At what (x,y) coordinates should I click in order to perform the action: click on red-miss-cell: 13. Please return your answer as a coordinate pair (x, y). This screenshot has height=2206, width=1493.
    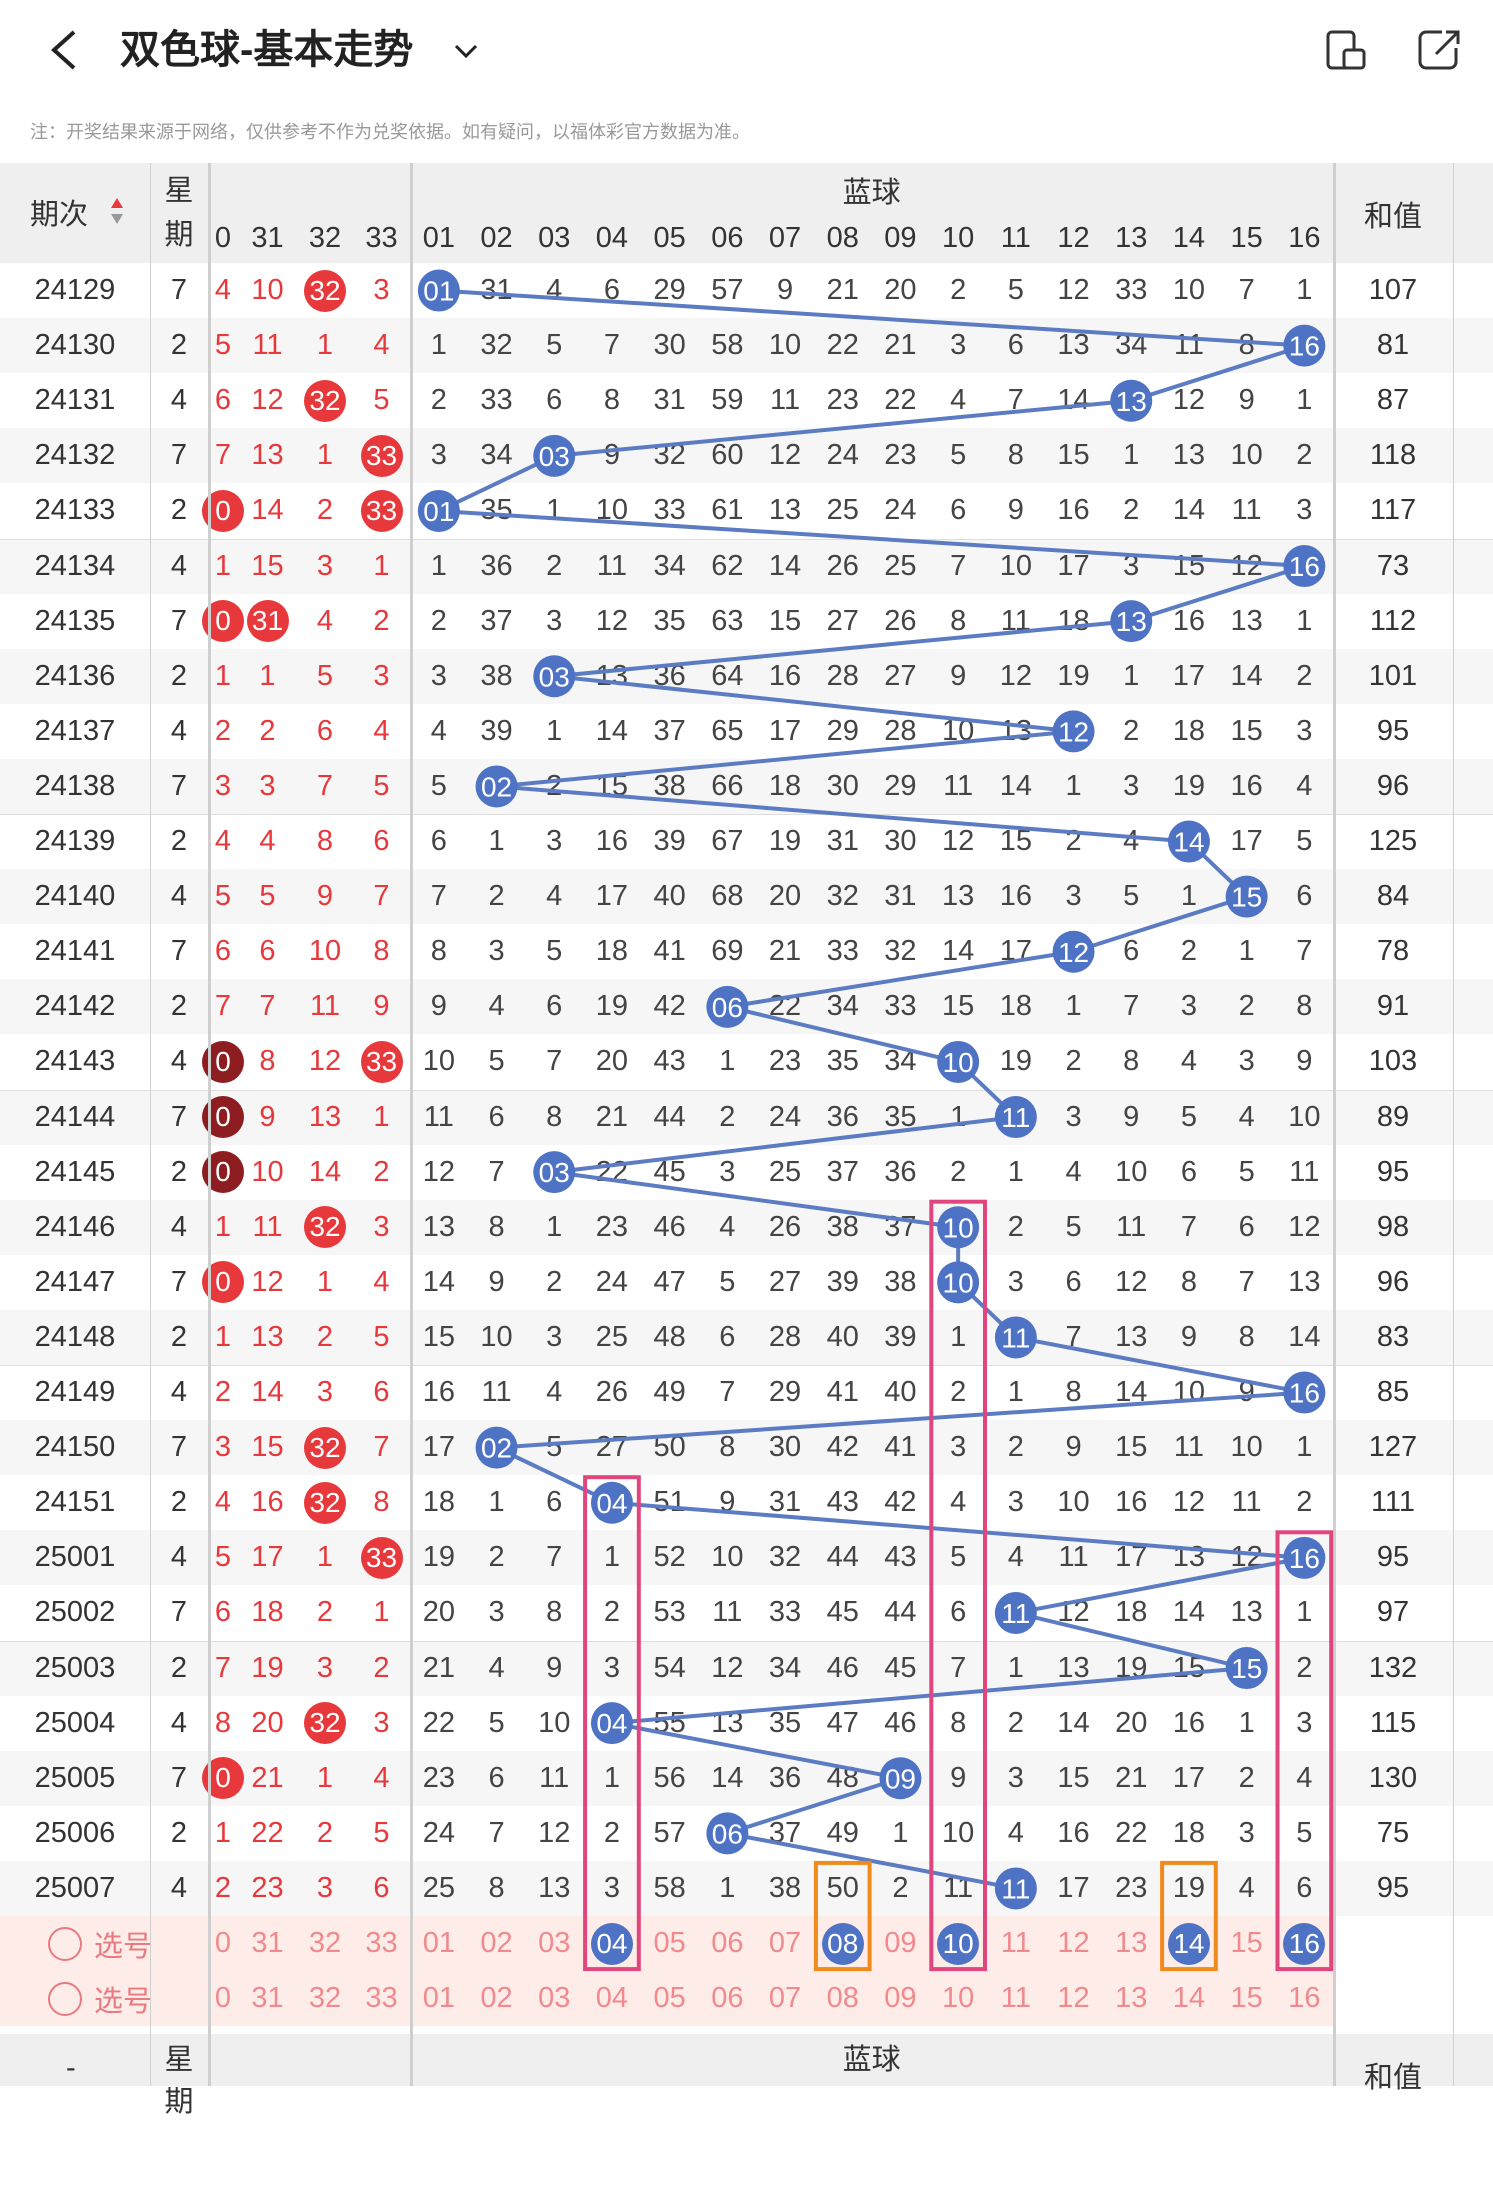
    Looking at the image, I should click on (267, 455).